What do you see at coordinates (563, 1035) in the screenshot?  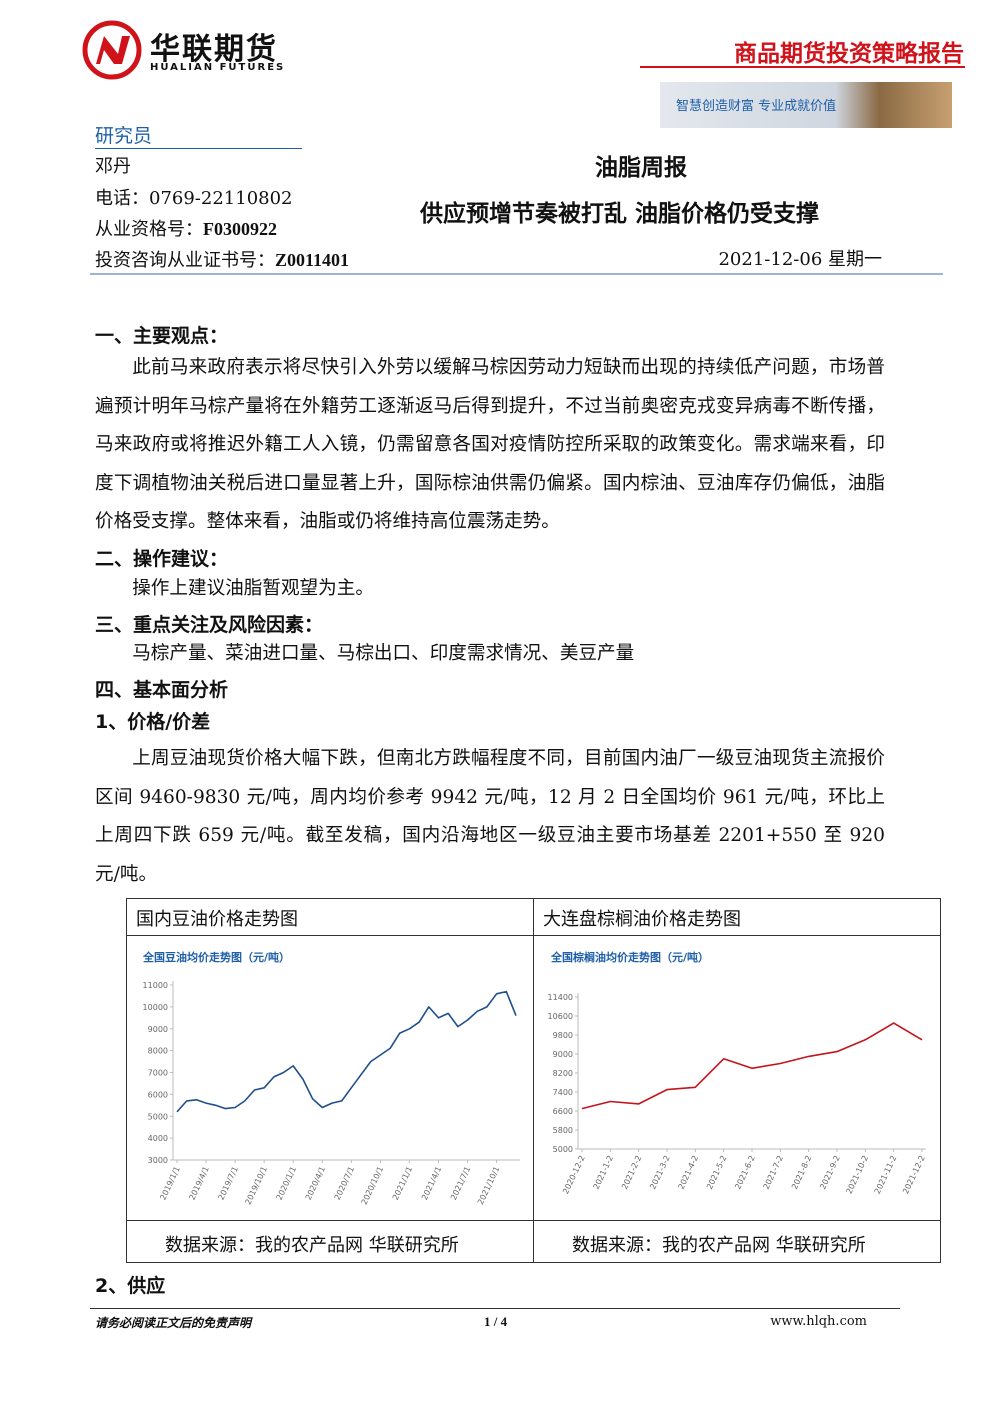 I see `y-tick-label: 9800` at bounding box center [563, 1035].